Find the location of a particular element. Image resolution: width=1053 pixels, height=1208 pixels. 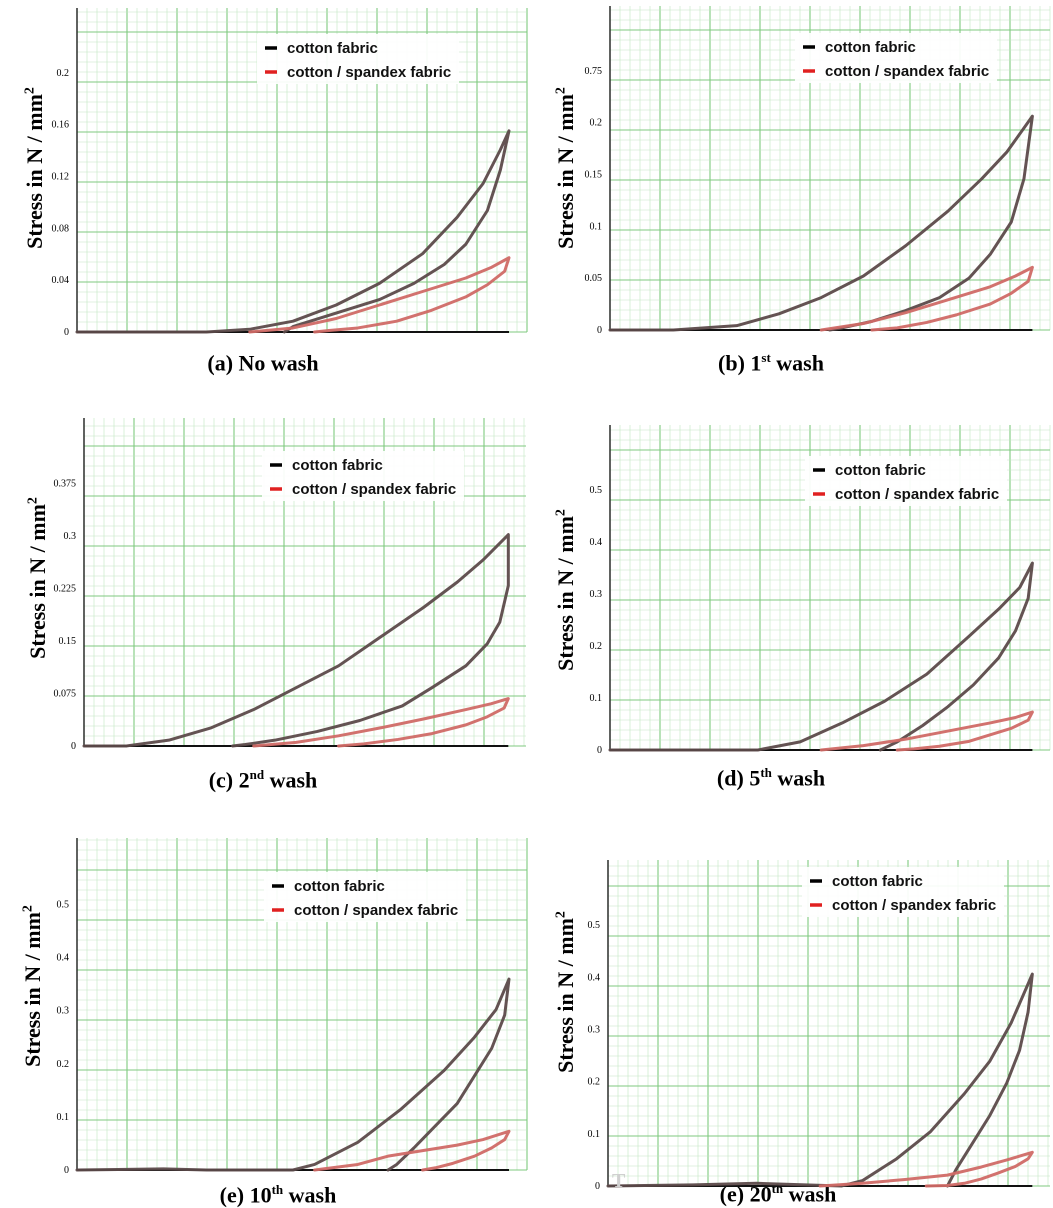

stray-mark: T is located at coordinates (619, 1181).